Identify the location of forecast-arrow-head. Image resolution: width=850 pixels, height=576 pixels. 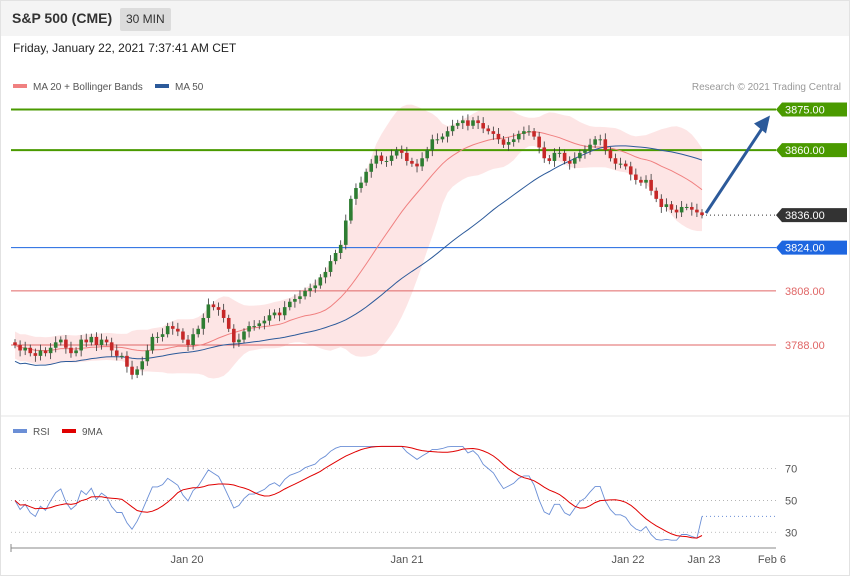
(762, 124).